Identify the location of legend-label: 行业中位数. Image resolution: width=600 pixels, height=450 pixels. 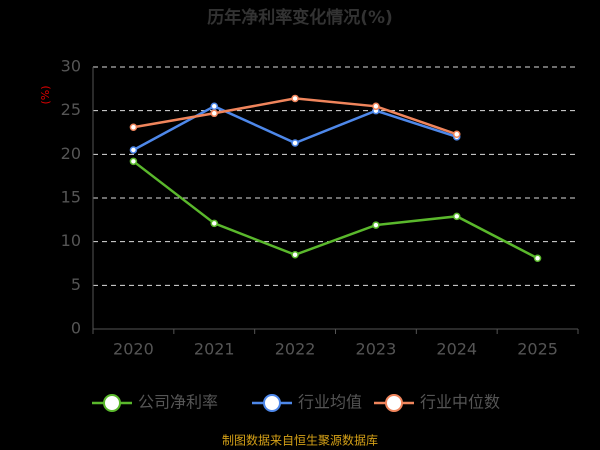
(460, 402).